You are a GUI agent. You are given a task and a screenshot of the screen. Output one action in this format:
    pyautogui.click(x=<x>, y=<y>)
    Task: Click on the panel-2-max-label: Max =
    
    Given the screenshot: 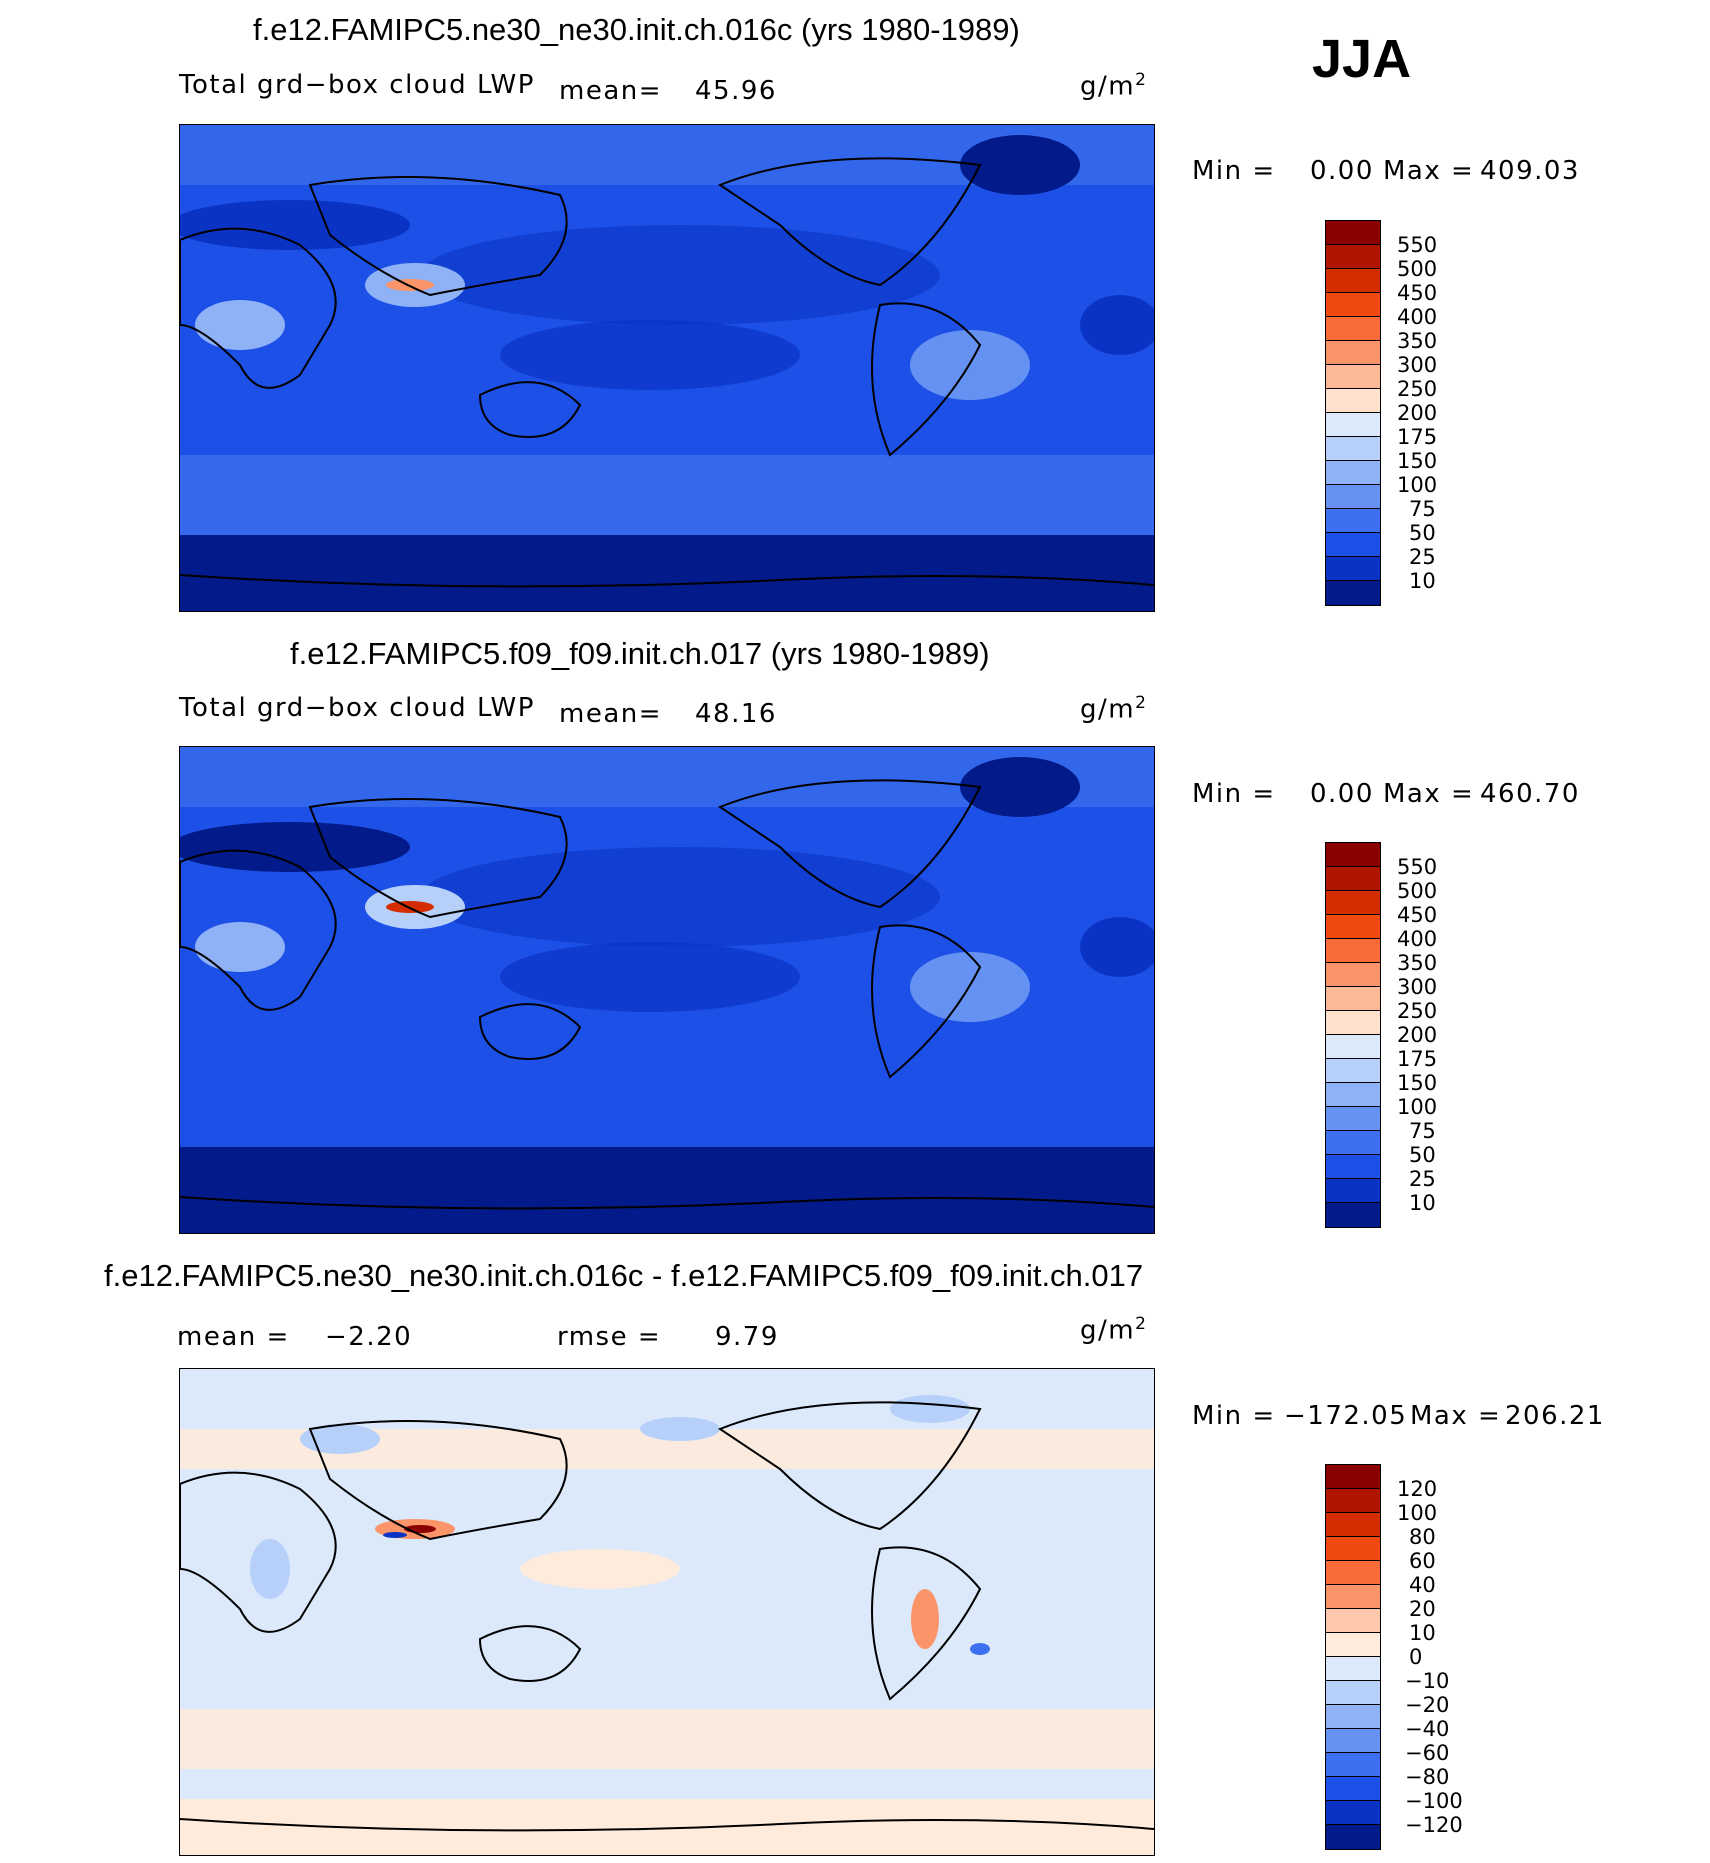 What is the action you would take?
    pyautogui.click(x=1429, y=794)
    